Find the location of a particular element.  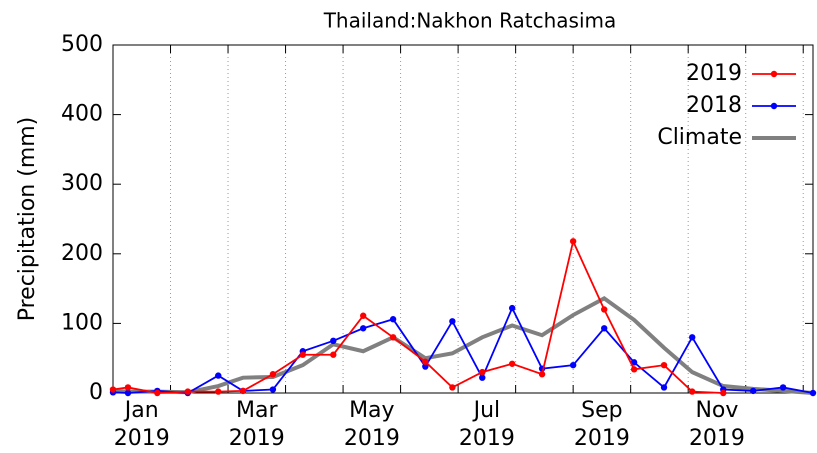

x-tick-label: Jul is located at coordinates (486, 410).